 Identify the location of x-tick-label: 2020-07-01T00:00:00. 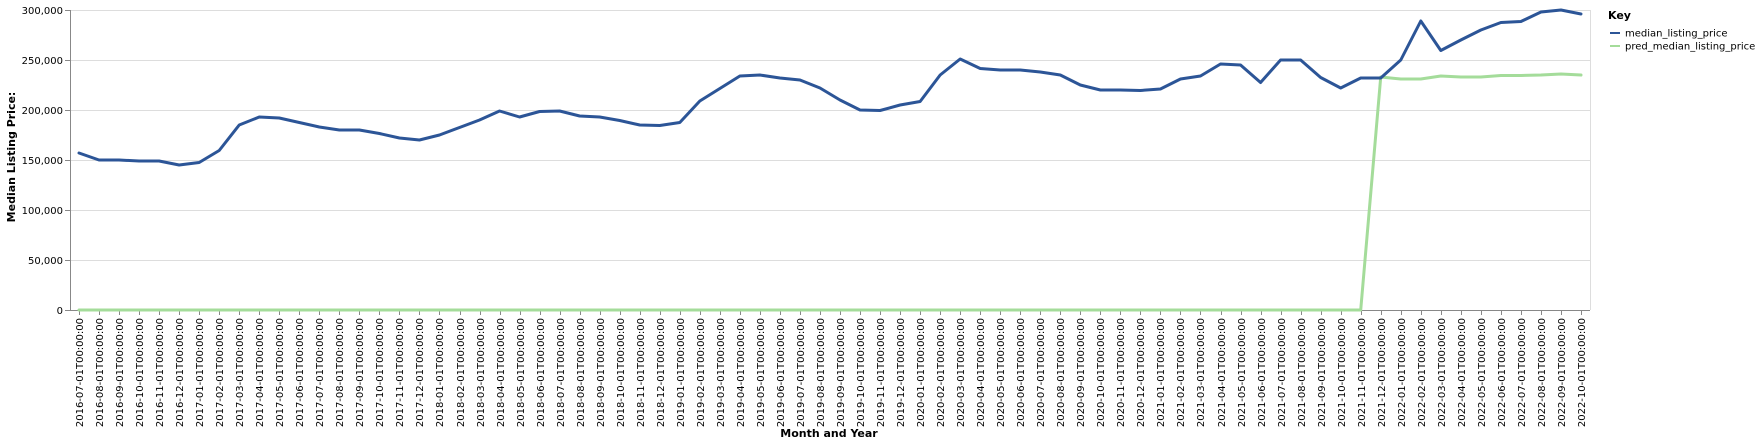
(1041, 372).